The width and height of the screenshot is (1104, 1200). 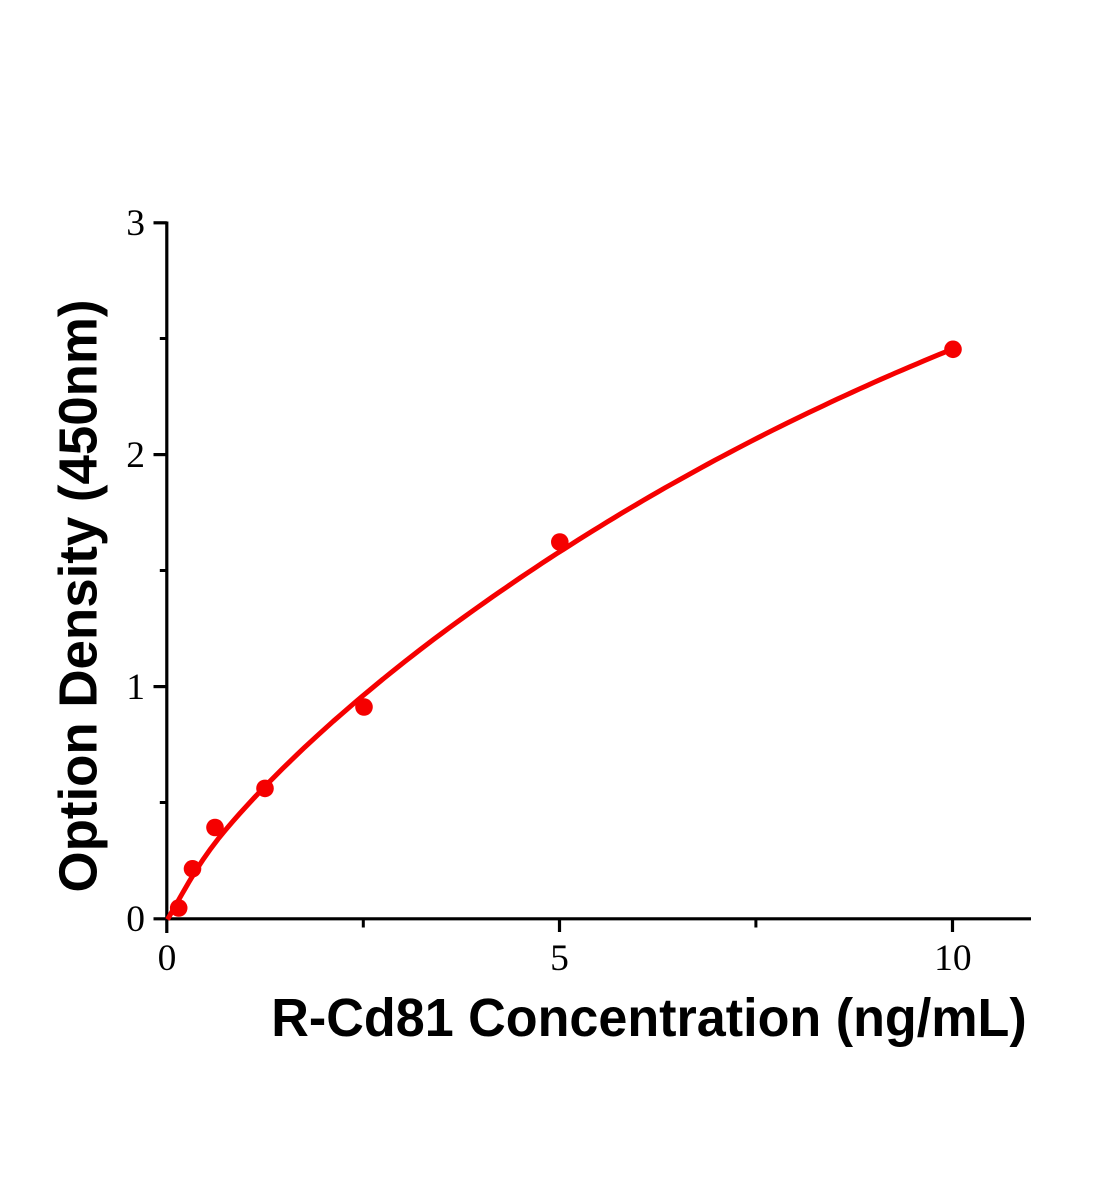 I want to click on svg-text: 2, so click(x=135, y=455).